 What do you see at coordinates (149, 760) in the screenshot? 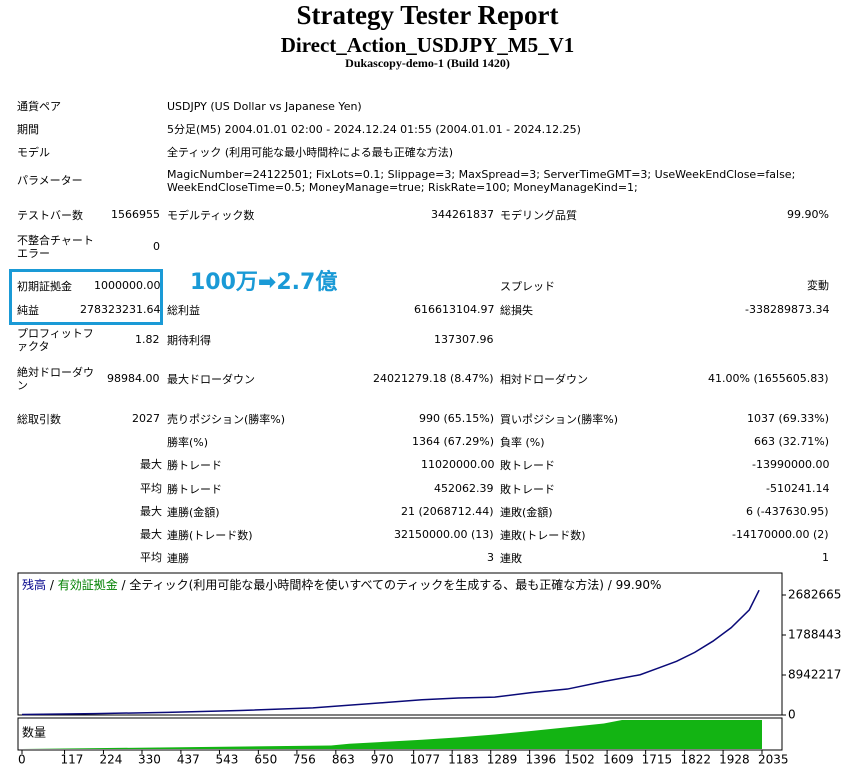
I see `x-tick-label: 330` at bounding box center [149, 760].